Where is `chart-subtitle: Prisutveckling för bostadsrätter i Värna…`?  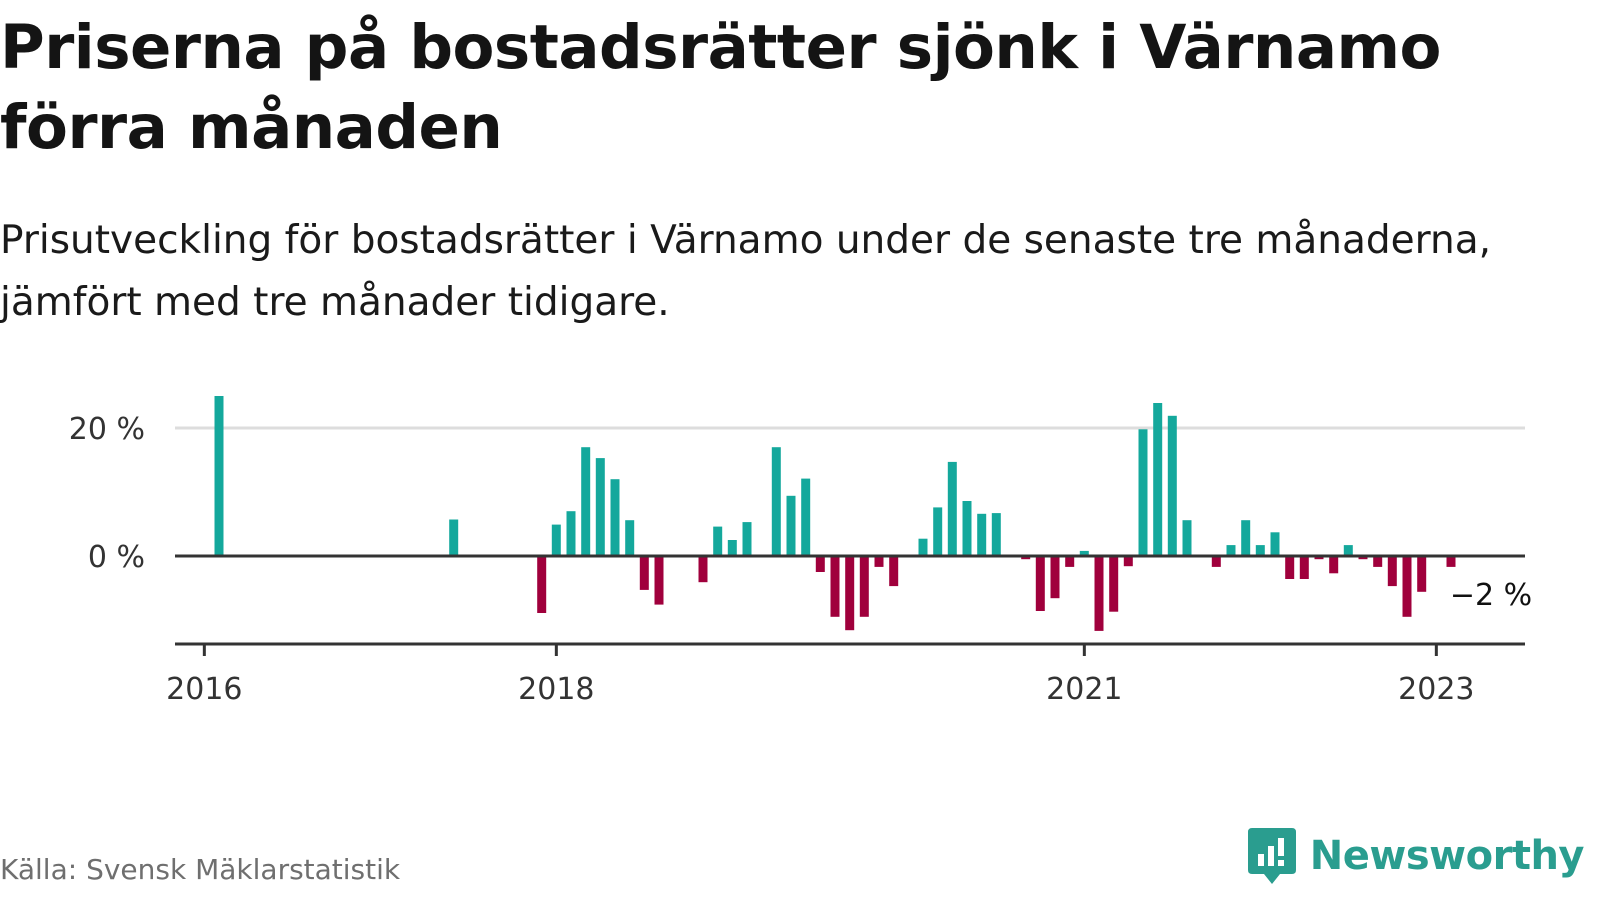 chart-subtitle: Prisutveckling för bostadsrätter i Värna… is located at coordinates (746, 271).